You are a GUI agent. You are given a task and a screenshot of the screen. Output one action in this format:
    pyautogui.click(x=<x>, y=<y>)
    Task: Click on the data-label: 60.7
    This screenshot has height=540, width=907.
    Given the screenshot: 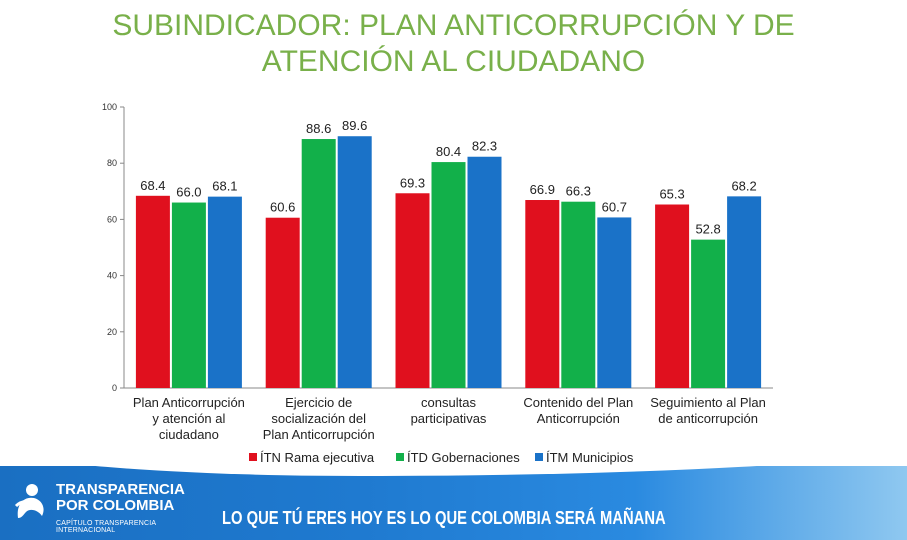 What is the action you would take?
    pyautogui.click(x=614, y=206)
    